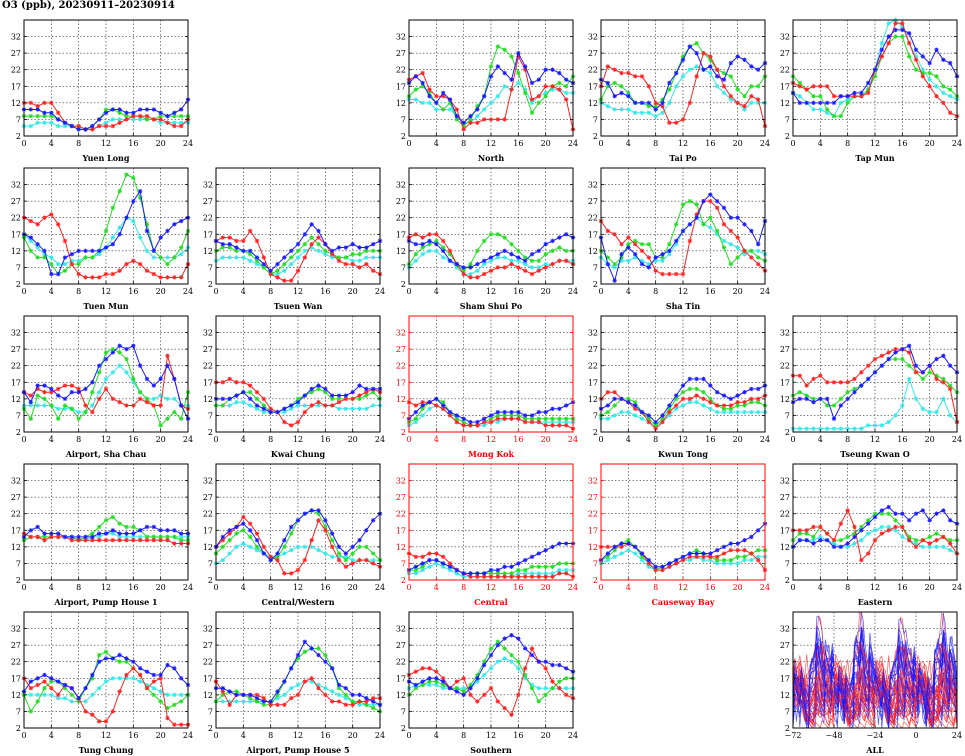  What do you see at coordinates (401, 481) in the screenshot?
I see `y-tick-label: 32` at bounding box center [401, 481].